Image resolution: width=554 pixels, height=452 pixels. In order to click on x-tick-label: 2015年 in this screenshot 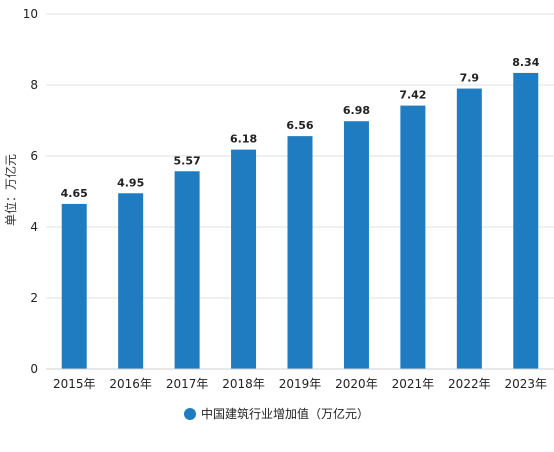, I will do `click(74, 384)`.